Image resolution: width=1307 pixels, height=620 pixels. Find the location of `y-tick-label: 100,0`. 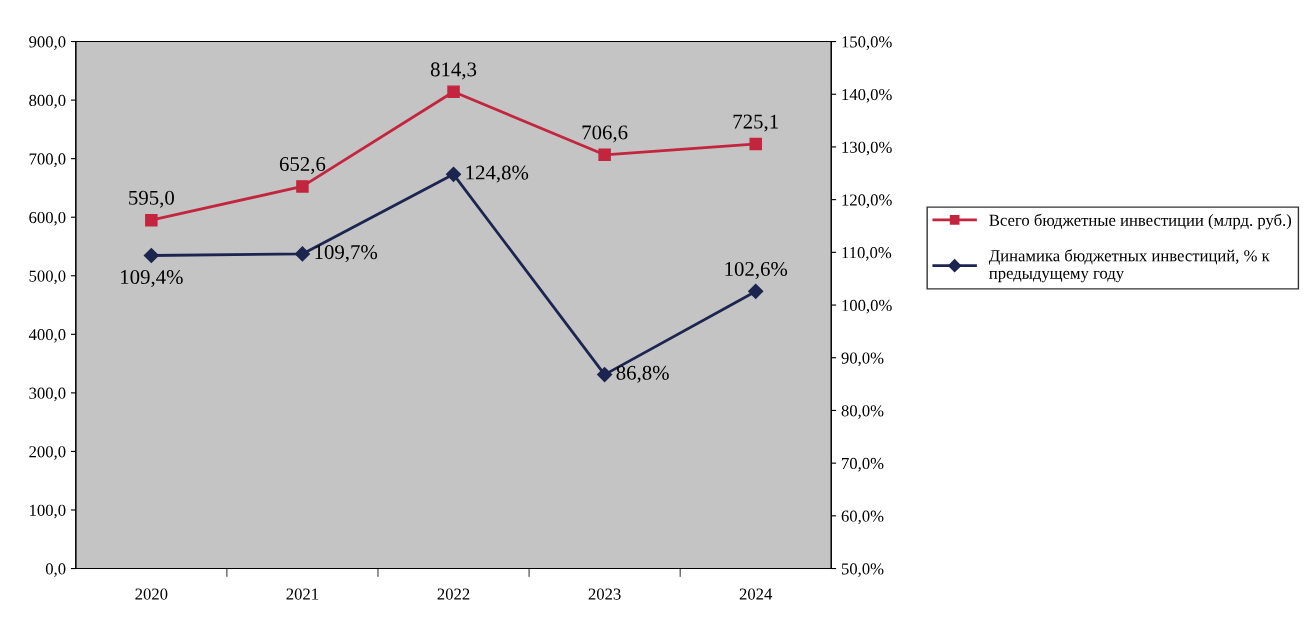

y-tick-label: 100,0 is located at coordinates (48, 511).